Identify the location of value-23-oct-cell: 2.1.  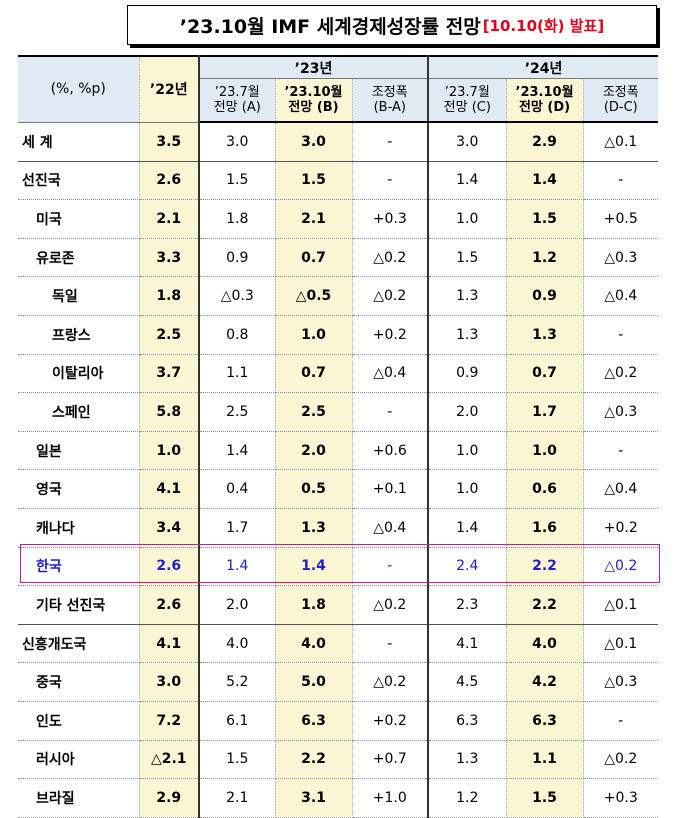
(314, 219).